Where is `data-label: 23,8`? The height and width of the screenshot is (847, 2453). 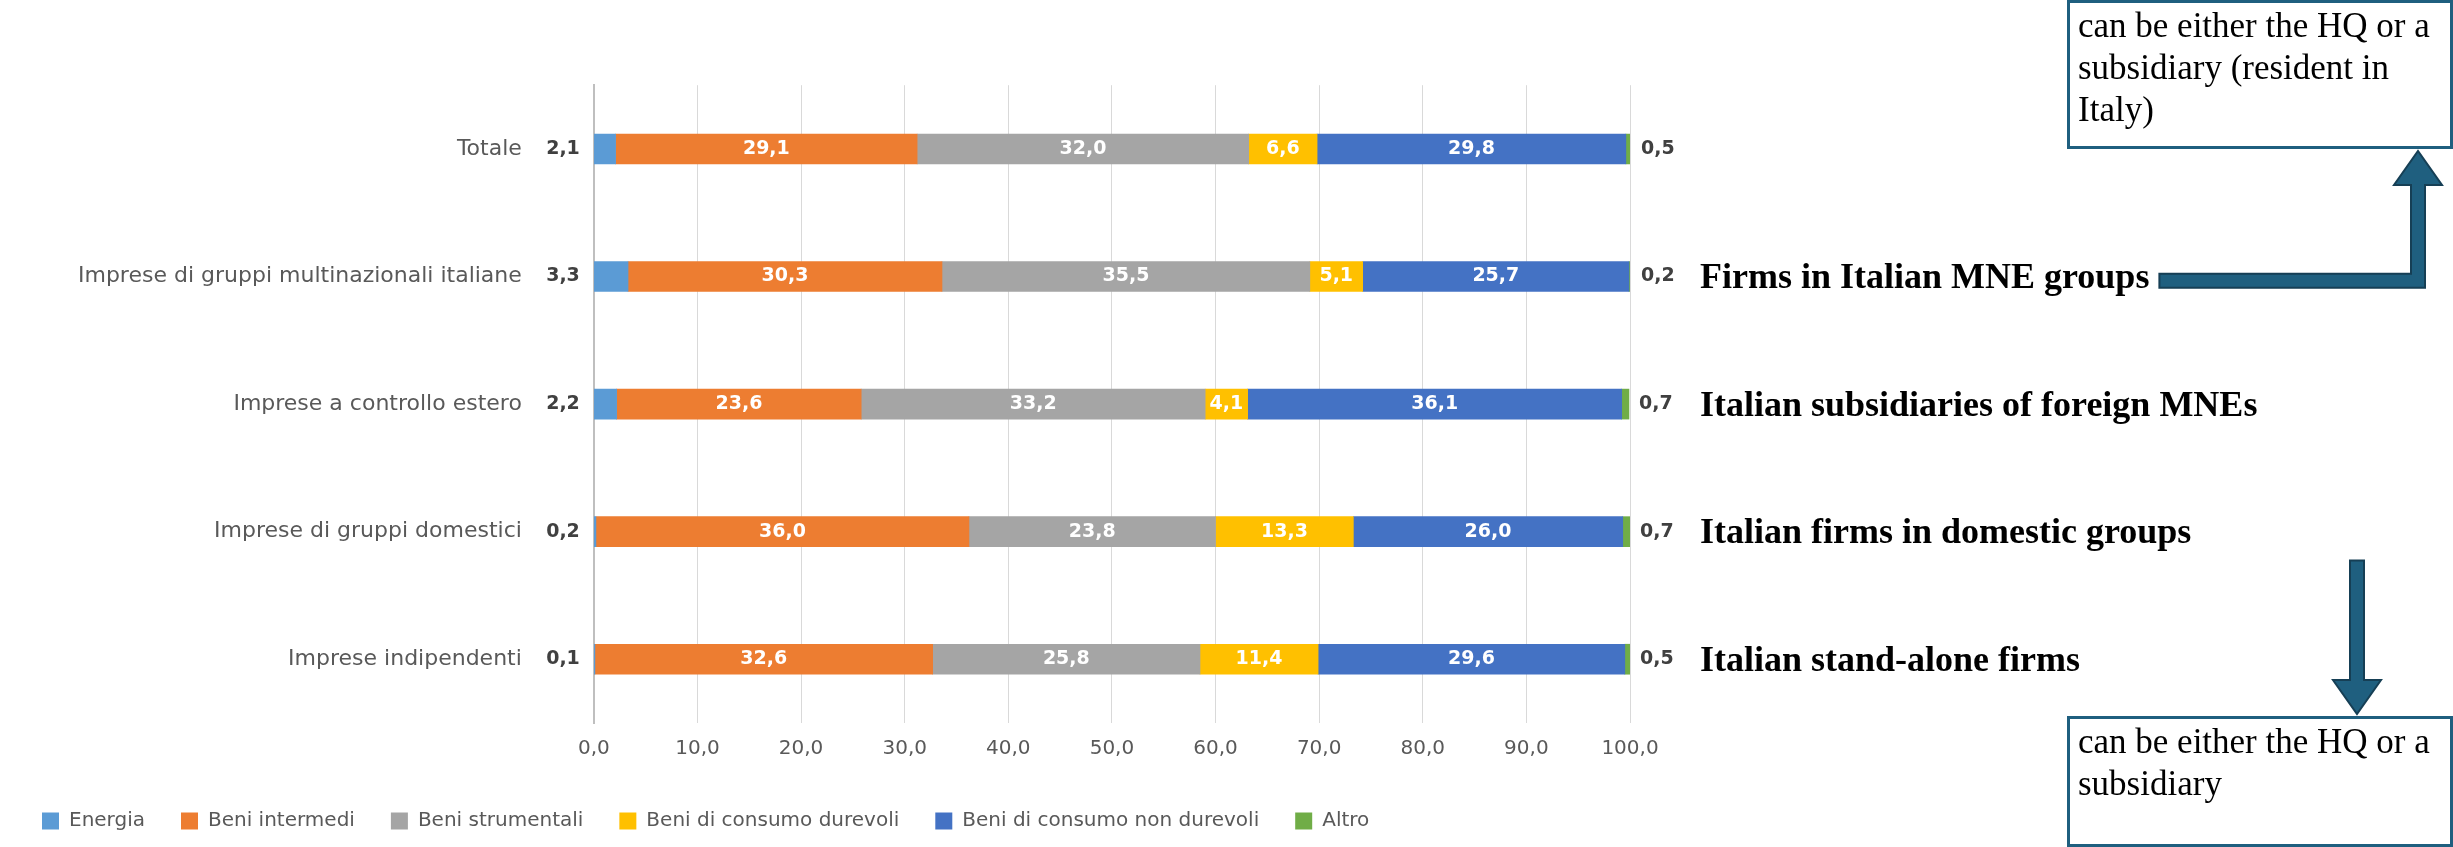
data-label: 23,8 is located at coordinates (1092, 529).